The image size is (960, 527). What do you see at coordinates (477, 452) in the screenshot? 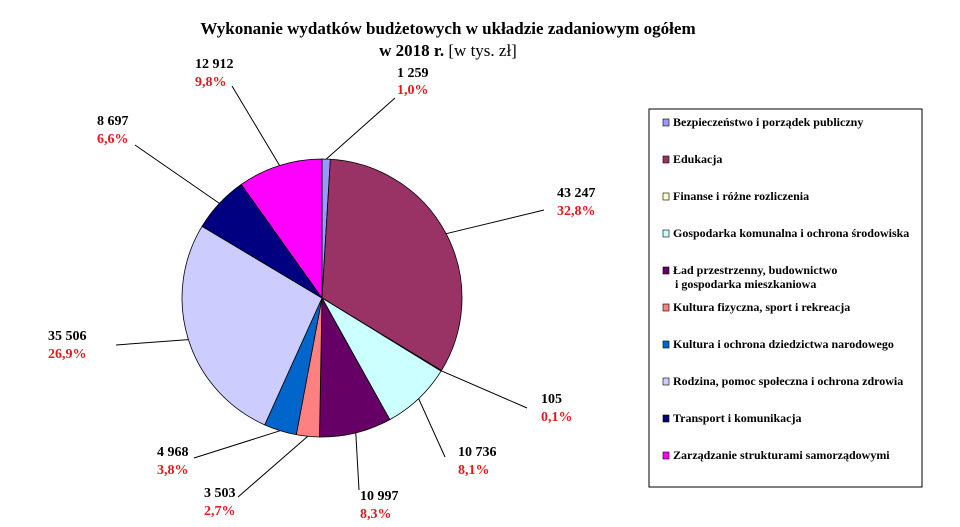
I see `slice-value-label: 10 736` at bounding box center [477, 452].